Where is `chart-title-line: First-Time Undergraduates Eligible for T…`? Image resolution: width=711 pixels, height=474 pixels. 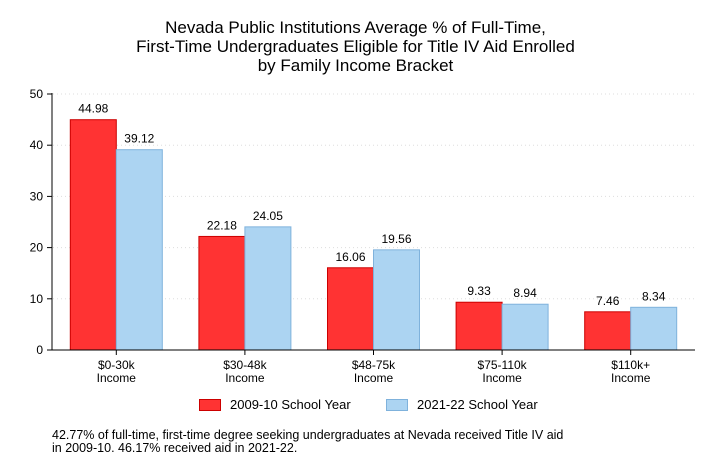 chart-title-line: First-Time Undergraduates Eligible for T… is located at coordinates (355, 46).